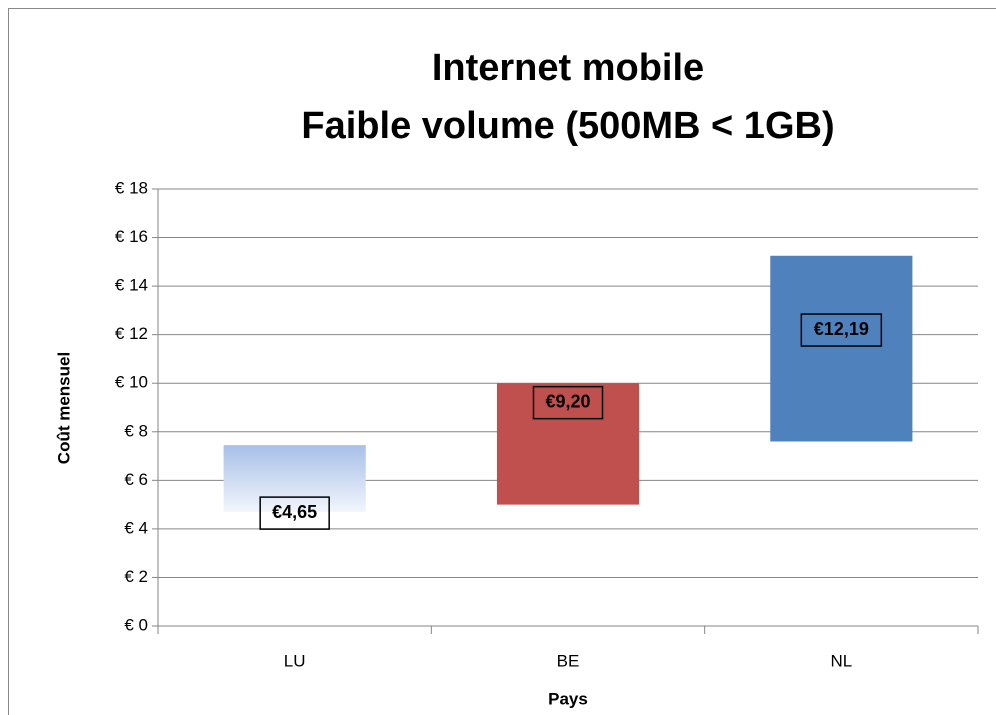 This screenshot has width=996, height=715. I want to click on value-label: €4,65, so click(294, 512).